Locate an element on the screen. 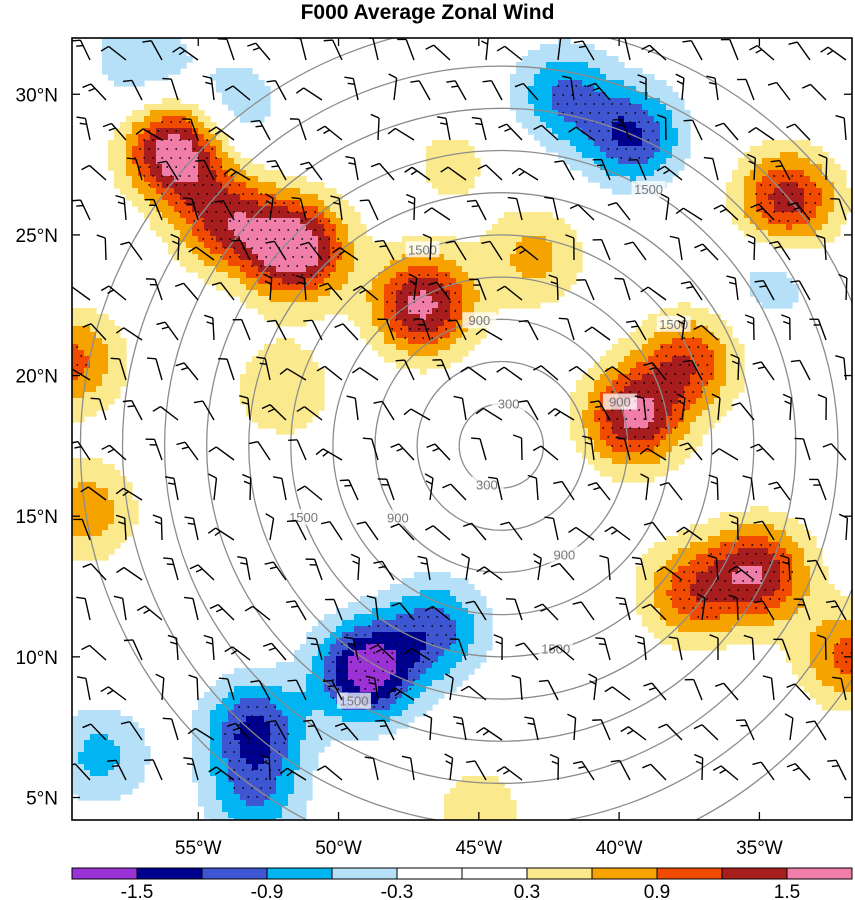  colorbar-label: -0.3 is located at coordinates (397, 891).